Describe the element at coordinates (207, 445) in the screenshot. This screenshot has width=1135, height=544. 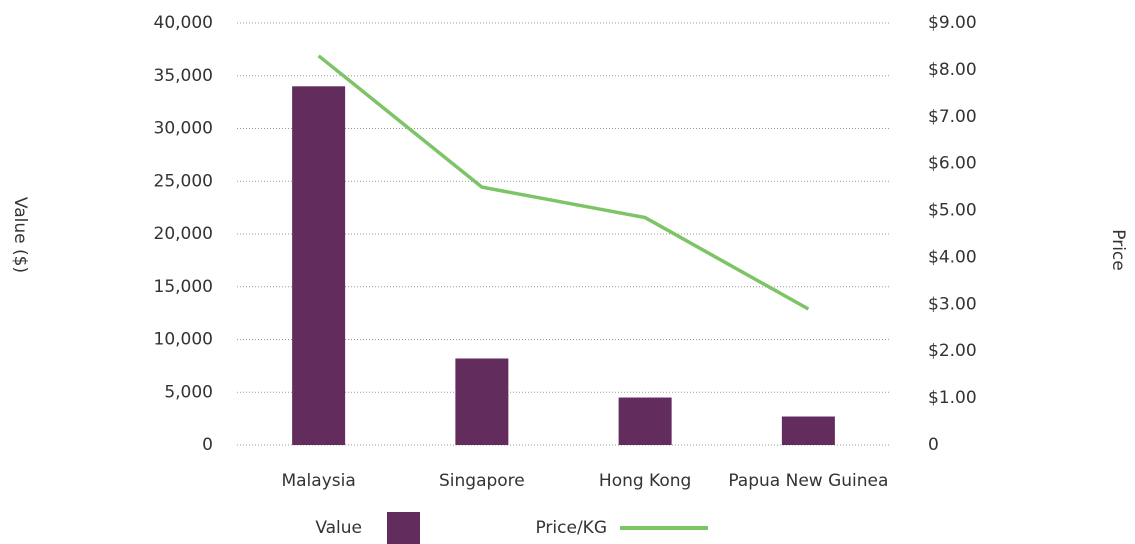
I see `y-tick-label: 0` at that location.